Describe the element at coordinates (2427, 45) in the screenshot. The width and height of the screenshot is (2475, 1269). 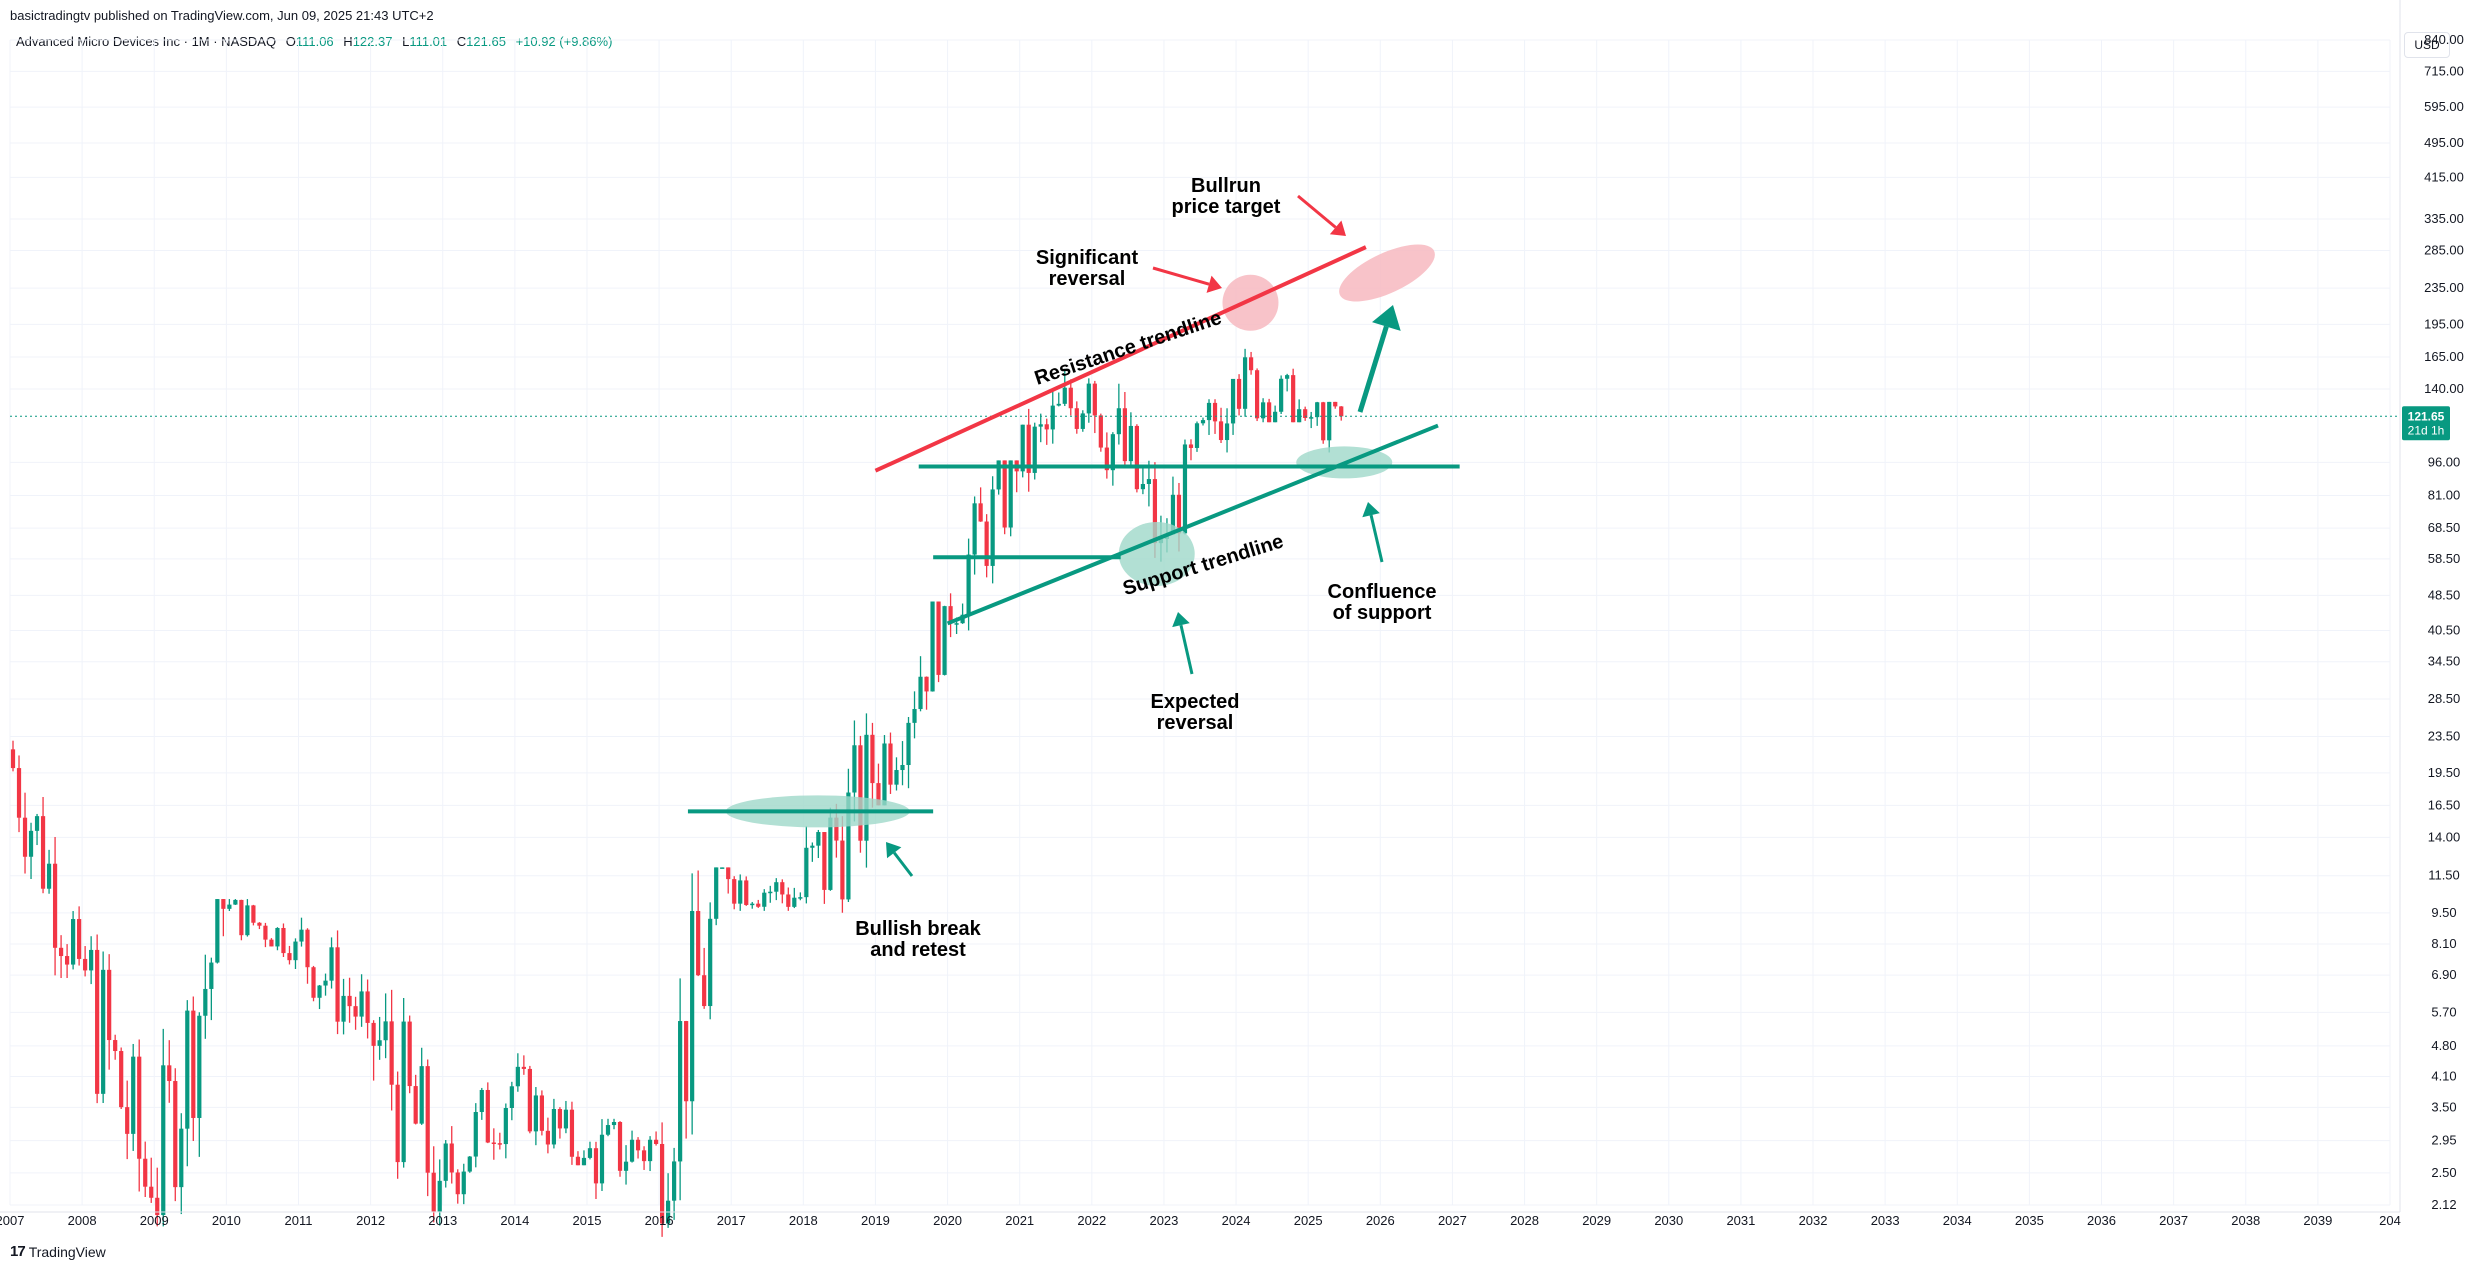
I see `currency-selector: USD` at that location.